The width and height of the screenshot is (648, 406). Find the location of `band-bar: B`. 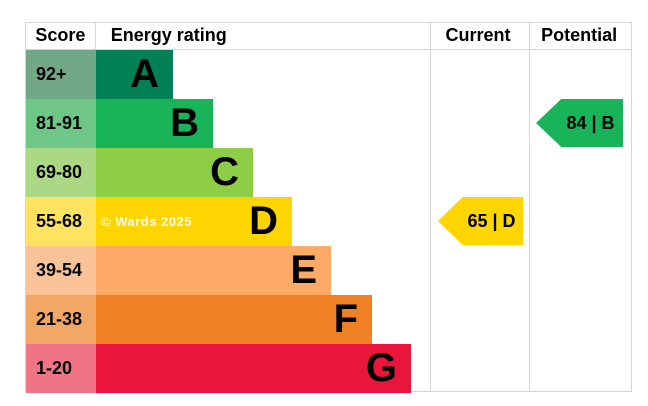

band-bar: B is located at coordinates (154, 123).